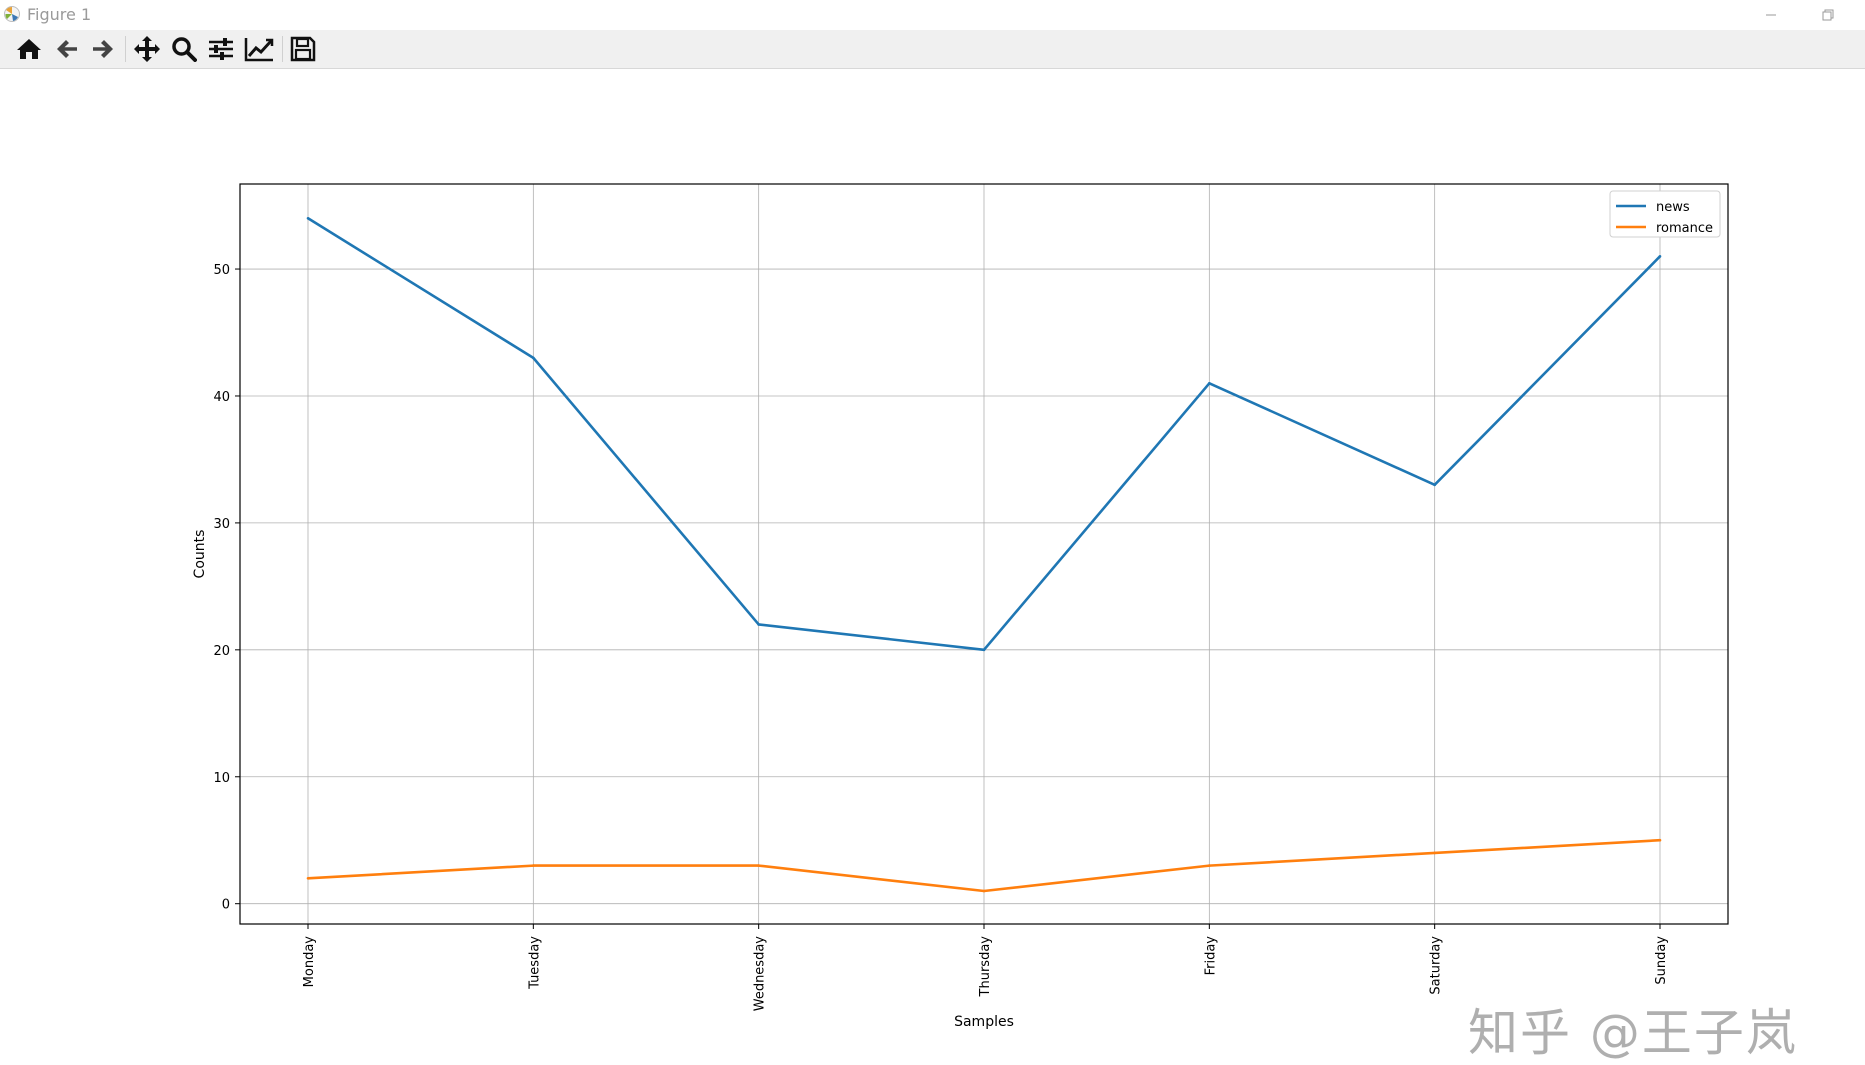 Image resolution: width=1865 pixels, height=1065 pixels. What do you see at coordinates (221, 651) in the screenshot?
I see `y-tick-label: 20` at bounding box center [221, 651].